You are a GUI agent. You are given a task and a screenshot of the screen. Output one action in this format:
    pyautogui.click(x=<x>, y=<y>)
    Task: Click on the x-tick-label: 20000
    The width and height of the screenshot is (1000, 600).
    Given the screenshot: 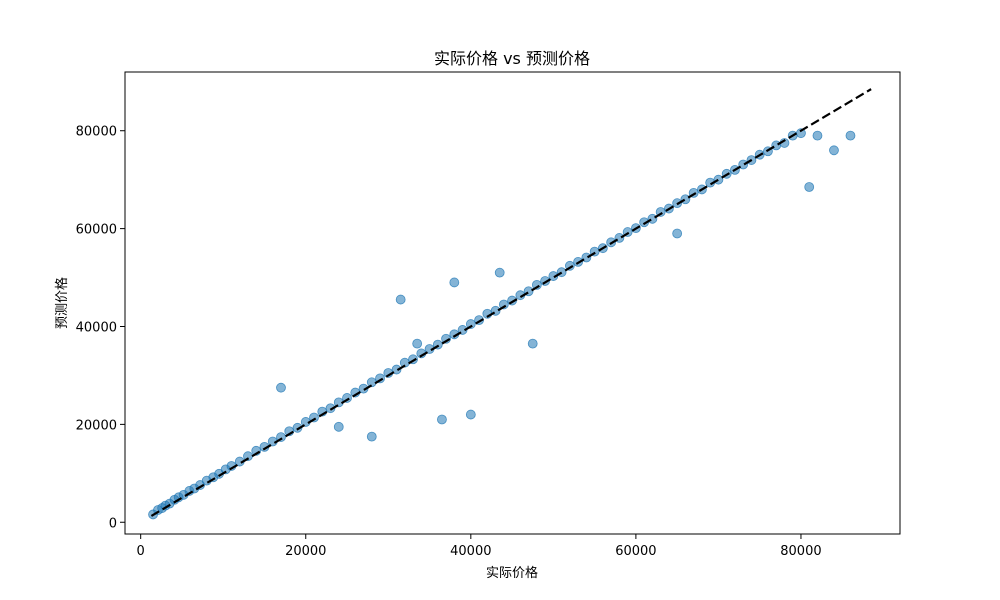 What is the action you would take?
    pyautogui.click(x=305, y=551)
    